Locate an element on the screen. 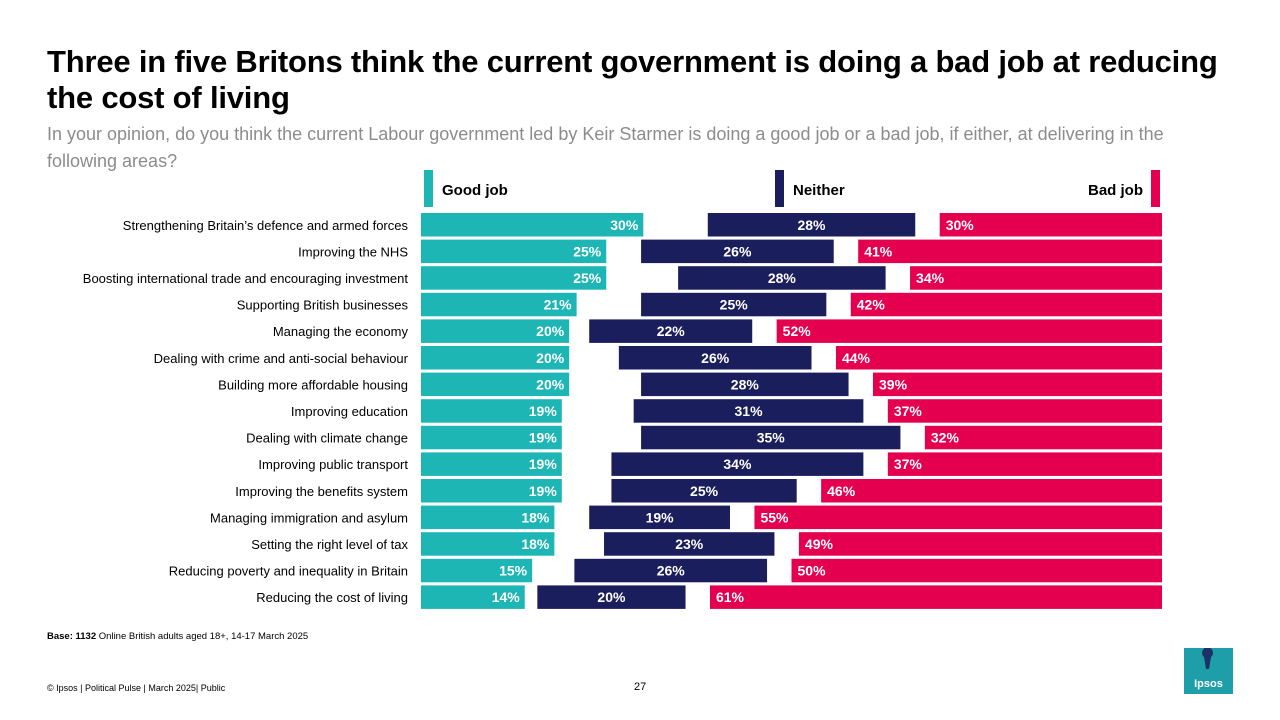  value-label-bad: 49% is located at coordinates (819, 544).